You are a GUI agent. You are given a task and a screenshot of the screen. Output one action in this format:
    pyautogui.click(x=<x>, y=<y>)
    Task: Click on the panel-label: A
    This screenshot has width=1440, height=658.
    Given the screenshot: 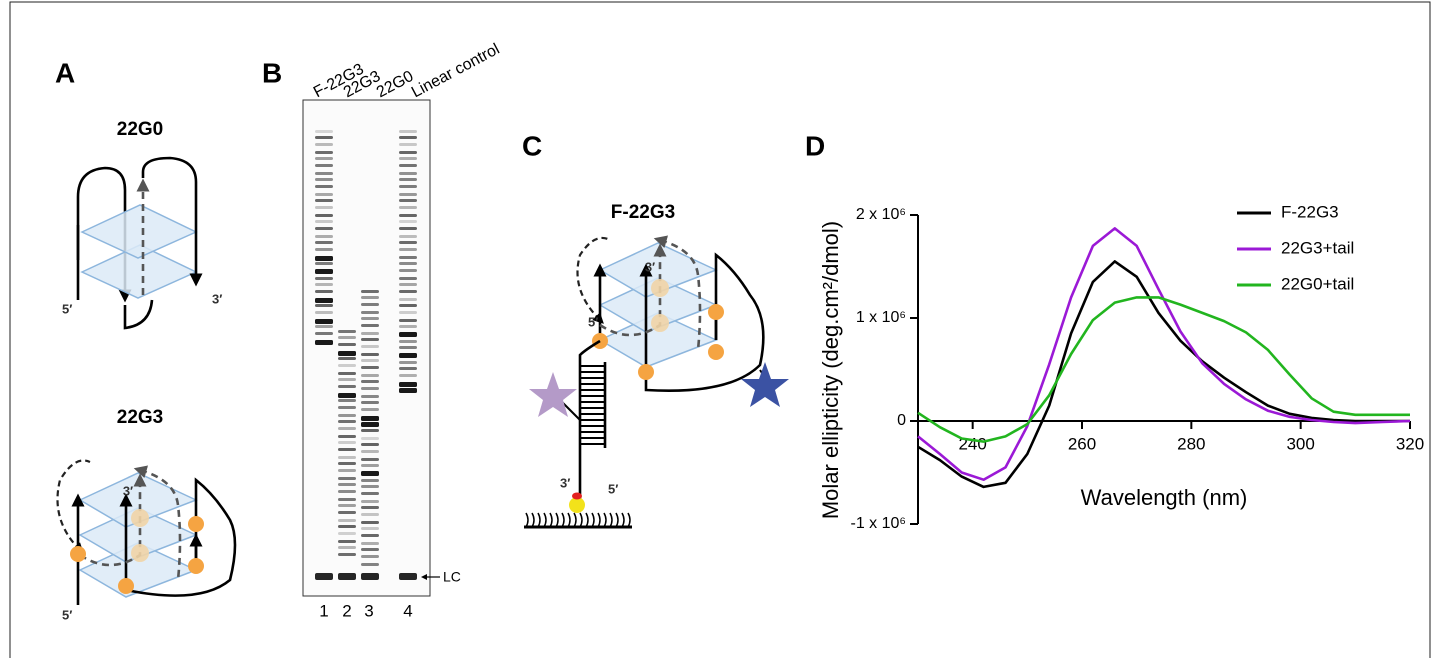 What is the action you would take?
    pyautogui.click(x=65, y=72)
    